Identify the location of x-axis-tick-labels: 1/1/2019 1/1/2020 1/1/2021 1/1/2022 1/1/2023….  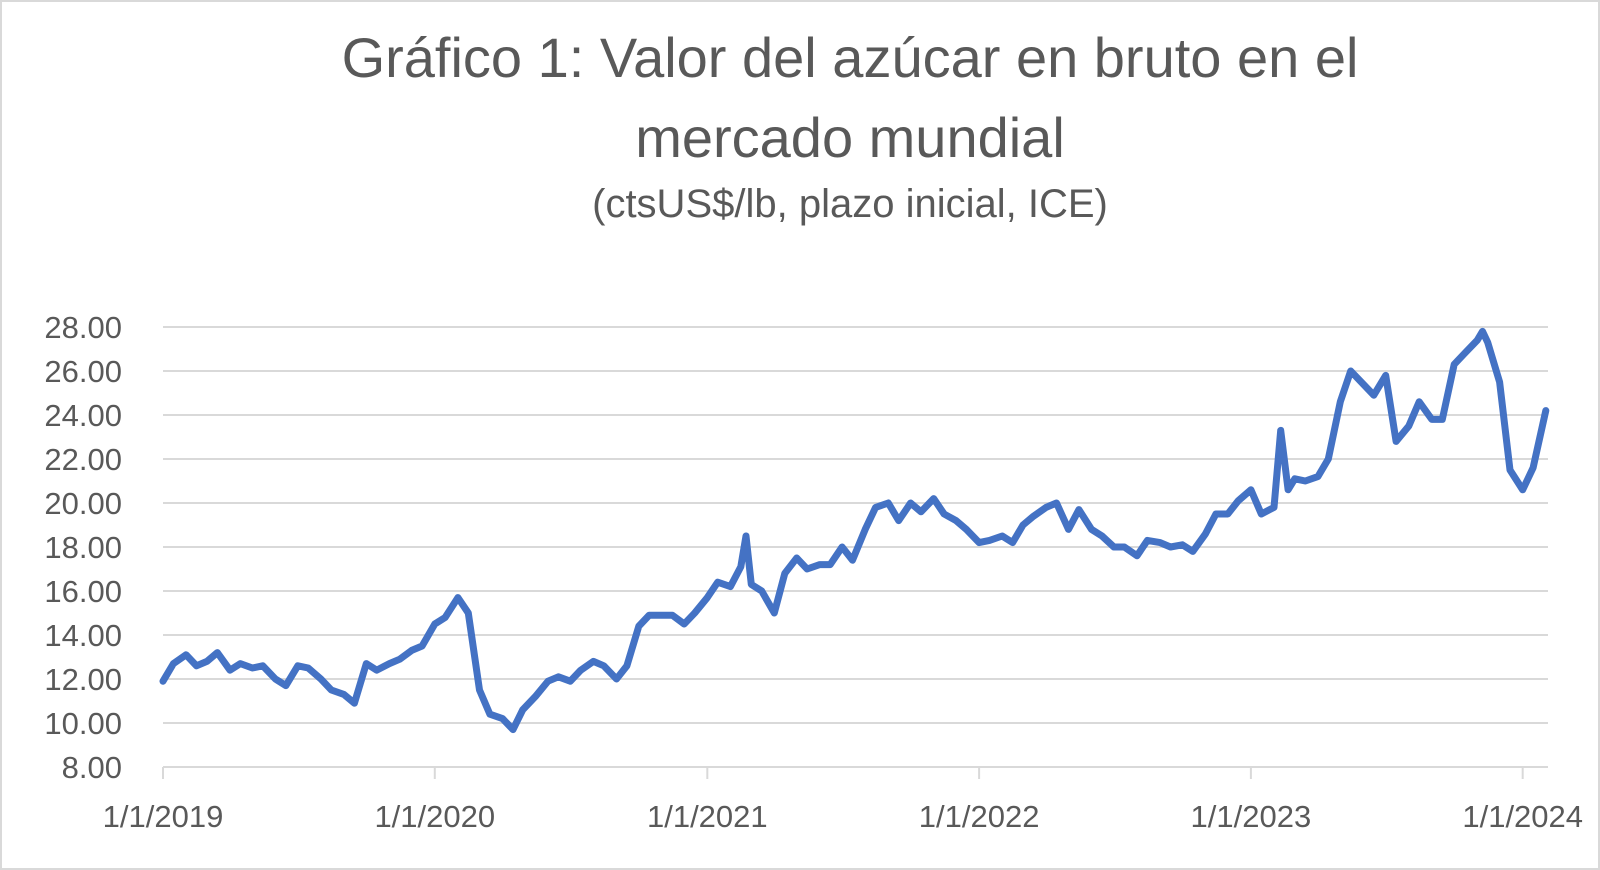
(843, 816).